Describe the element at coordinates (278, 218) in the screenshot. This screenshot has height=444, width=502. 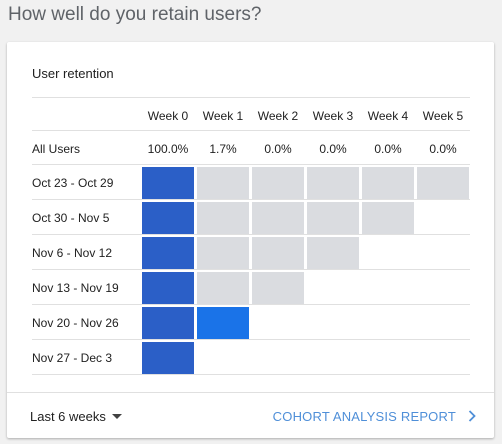
I see `retention-cell-r1-w2` at that location.